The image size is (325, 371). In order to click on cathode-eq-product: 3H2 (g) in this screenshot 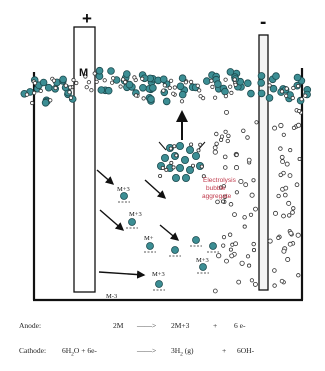, I will do `click(182, 352)`.